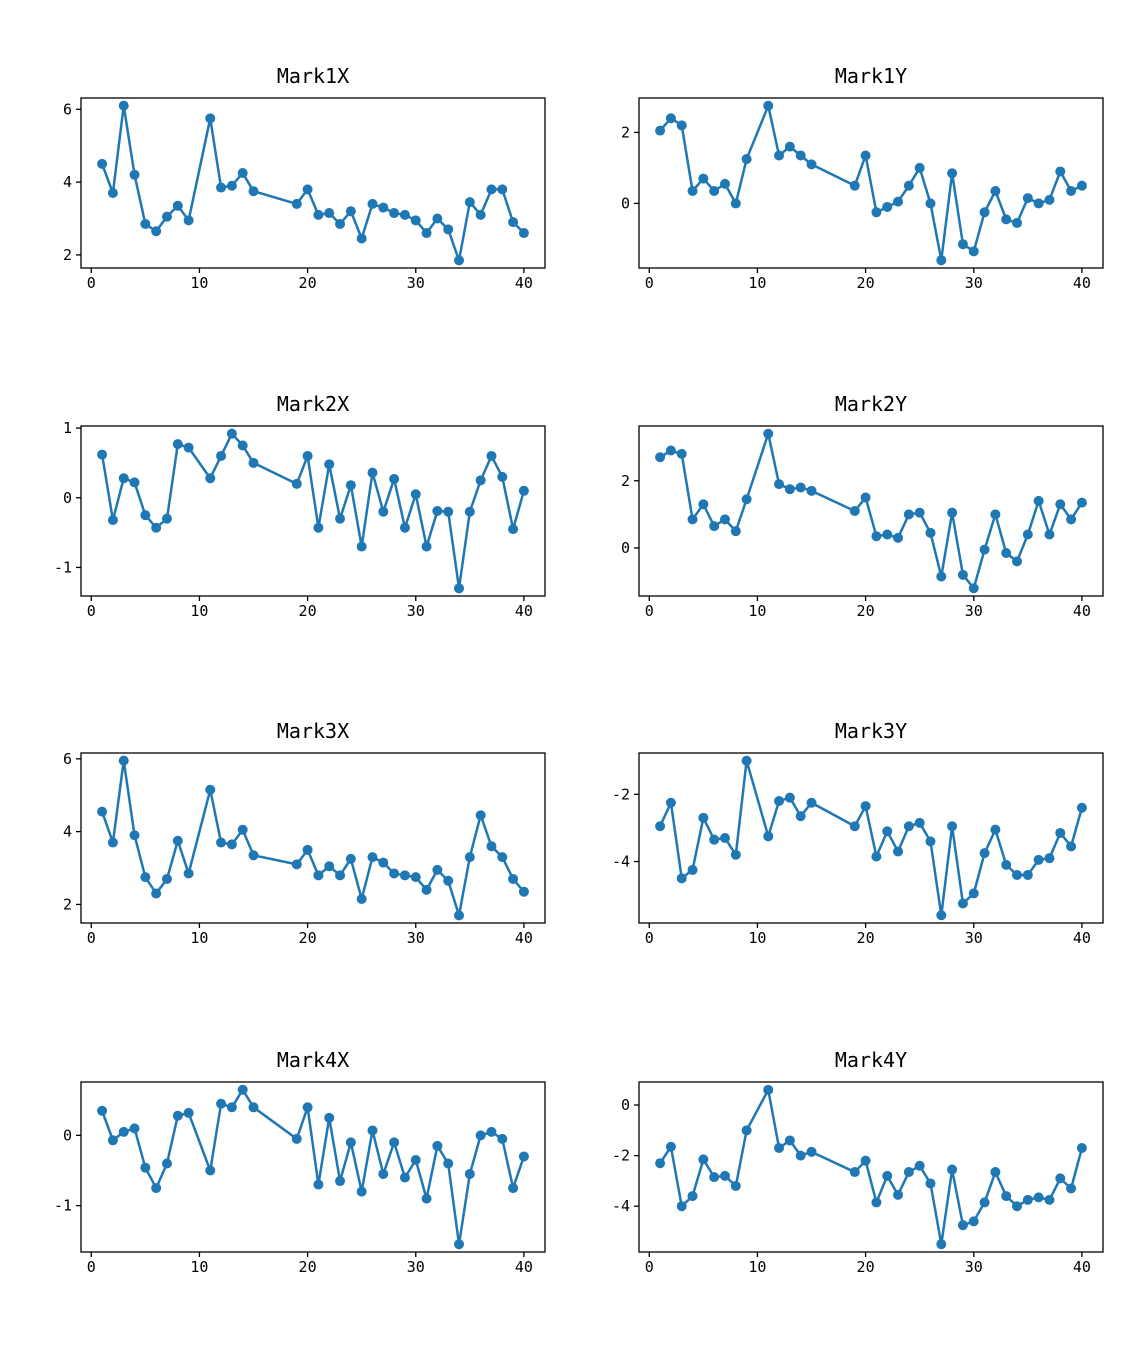  Describe the element at coordinates (862, 194) in the screenshot. I see `line-chart-mark1y: 0 10 20 30 40 0 2` at that location.